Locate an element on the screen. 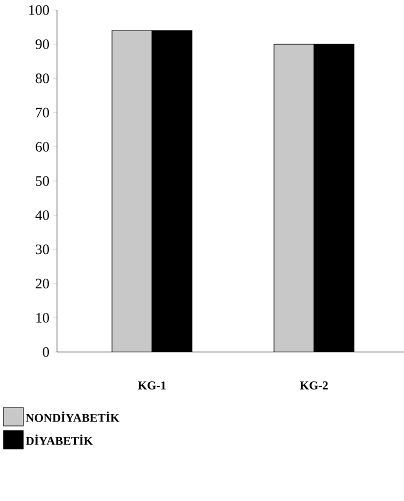  legend-label: NONDİYABETİK is located at coordinates (73, 417).